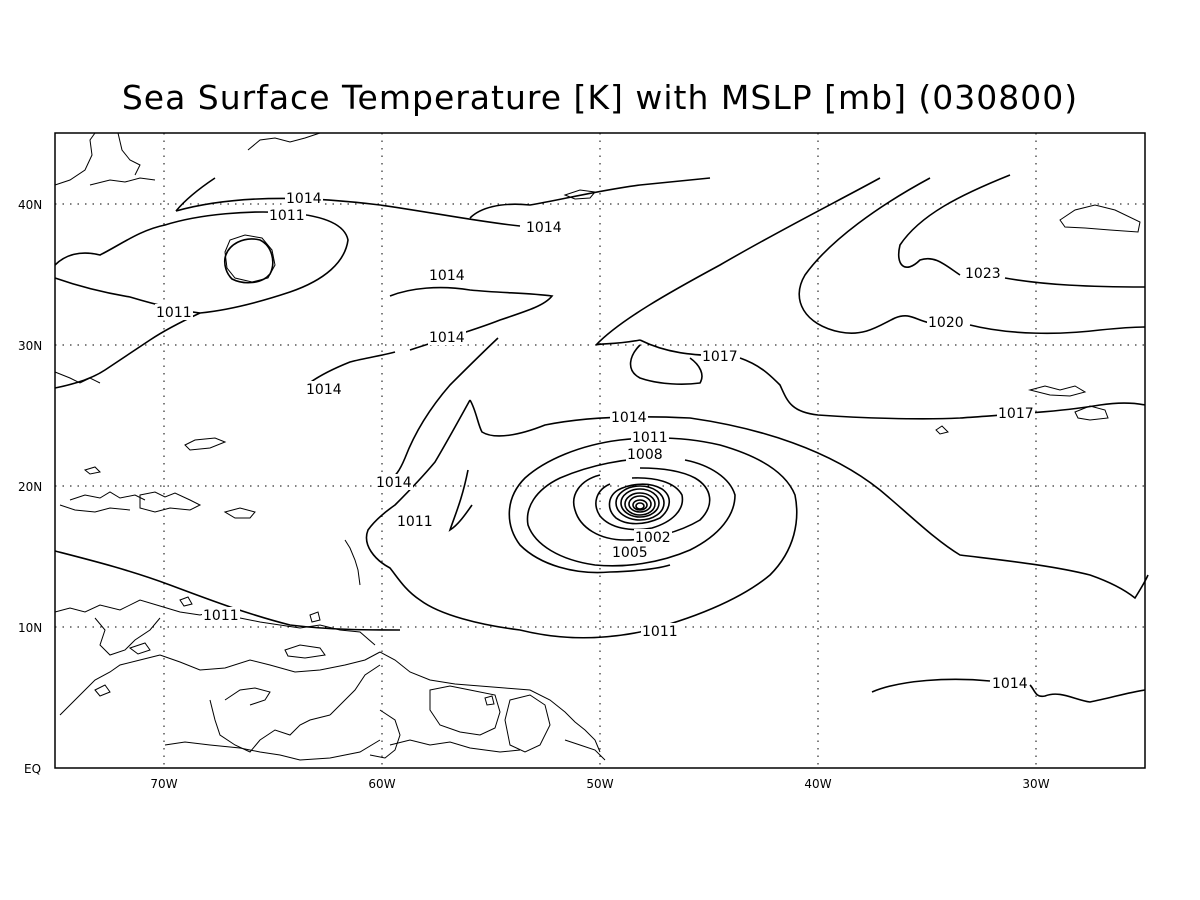  What do you see at coordinates (163, 784) in the screenshot?
I see `lon-tick: 70W` at bounding box center [163, 784].